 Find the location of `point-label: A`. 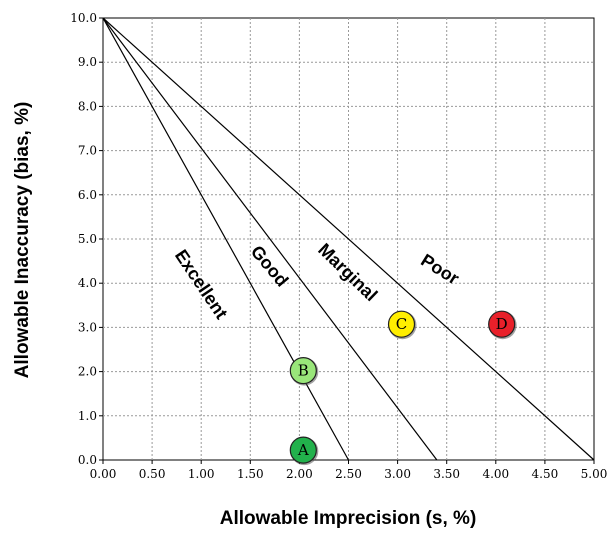

point-label: A is located at coordinates (303, 450).